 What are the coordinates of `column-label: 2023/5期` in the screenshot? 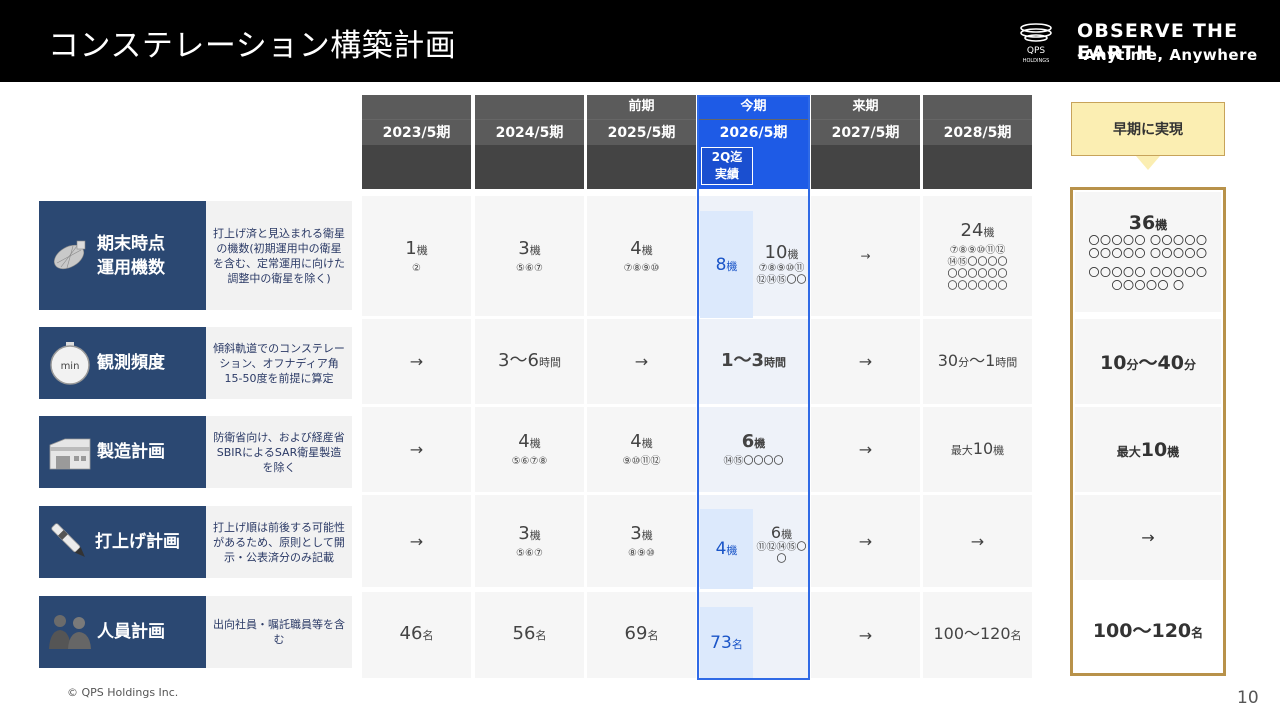 It's located at (416, 132).